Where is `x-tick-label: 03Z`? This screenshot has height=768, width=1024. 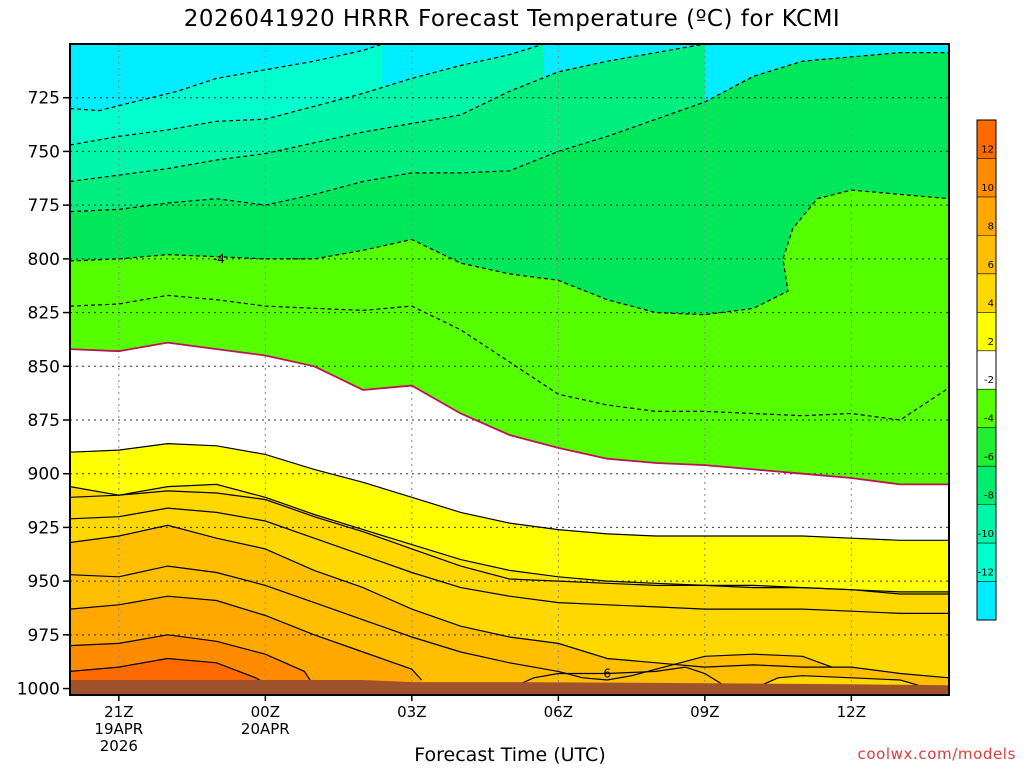 x-tick-label: 03Z is located at coordinates (411, 712).